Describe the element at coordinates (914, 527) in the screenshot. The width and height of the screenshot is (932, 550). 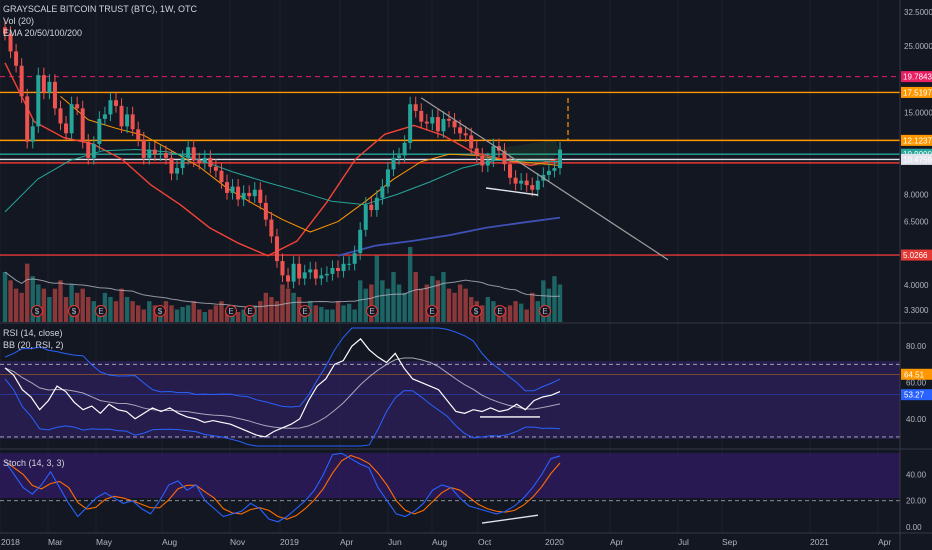
I see `stoch-tick-label: 0.00` at that location.